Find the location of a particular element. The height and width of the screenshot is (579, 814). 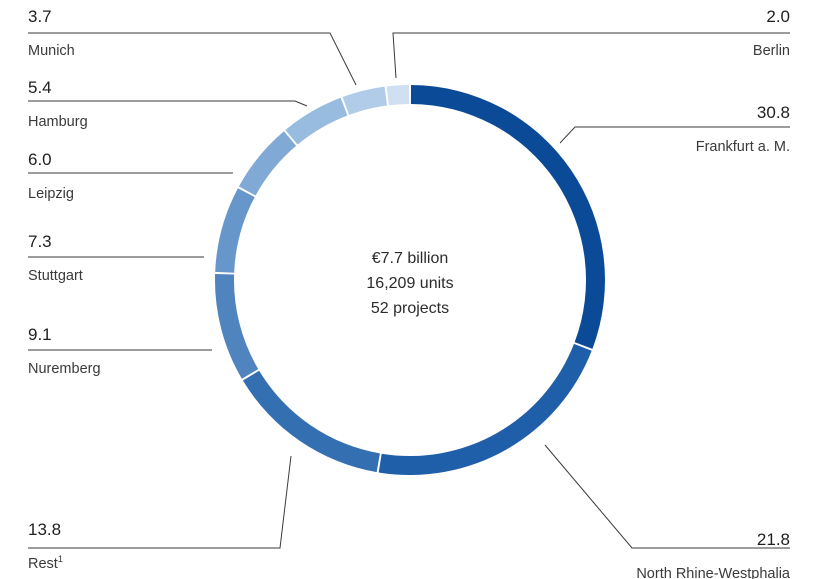

slice-munich is located at coordinates (365, 100).